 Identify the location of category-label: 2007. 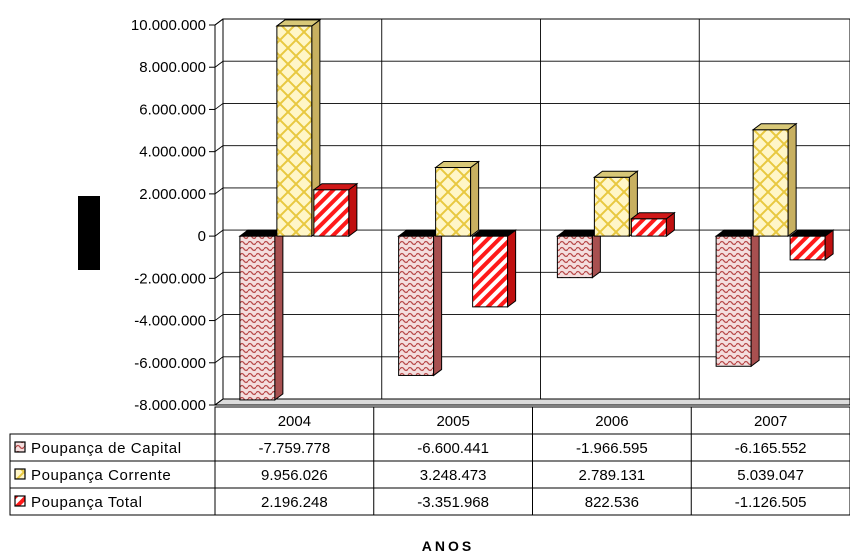
(770, 421).